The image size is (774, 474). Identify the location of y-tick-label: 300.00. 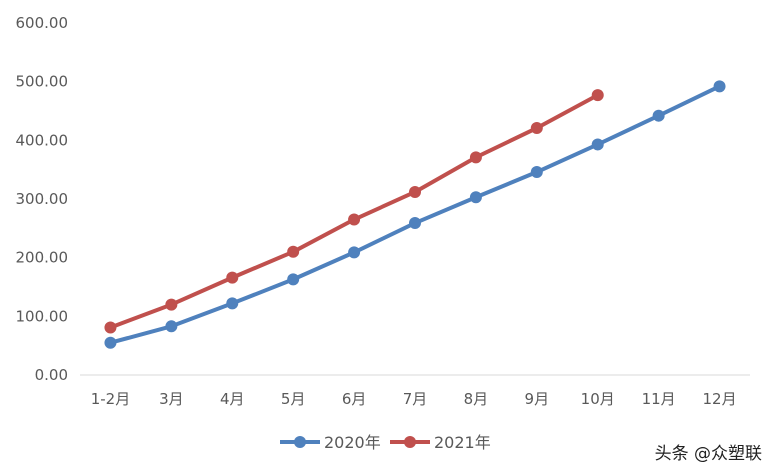
(42, 199).